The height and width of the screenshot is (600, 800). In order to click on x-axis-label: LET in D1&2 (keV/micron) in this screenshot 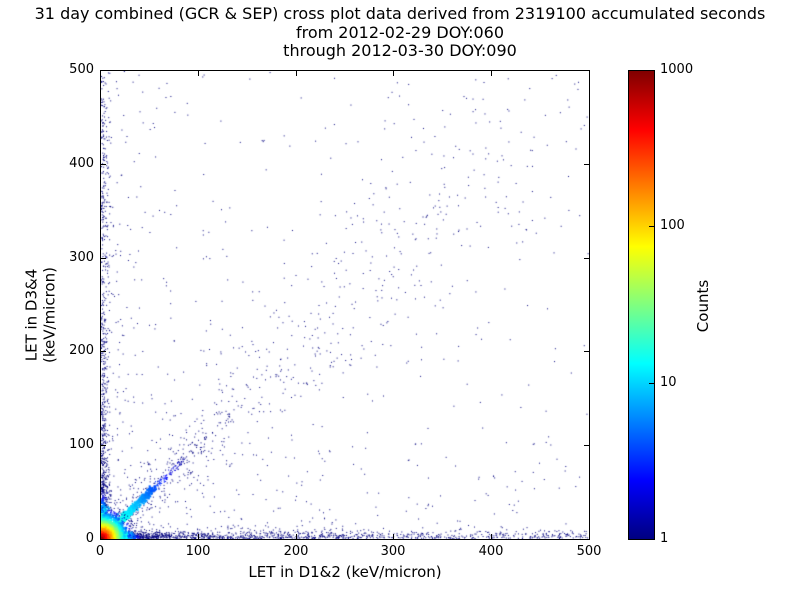, I will do `click(345, 572)`.